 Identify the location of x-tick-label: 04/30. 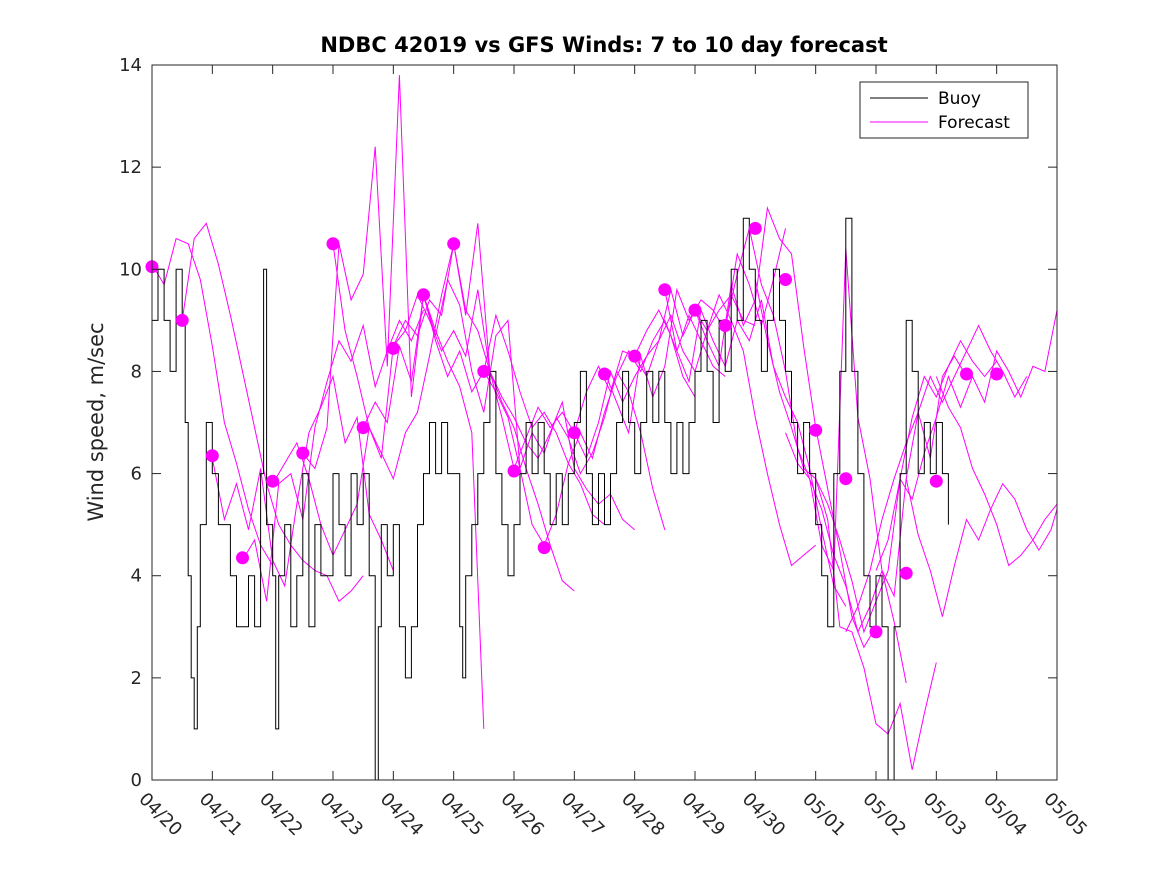
(764, 815).